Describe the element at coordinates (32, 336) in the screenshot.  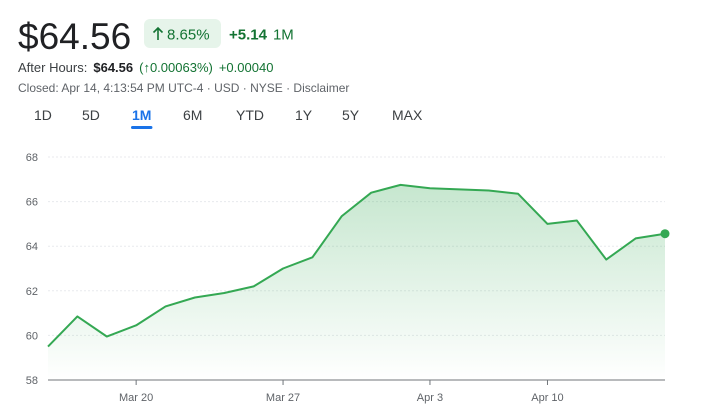
I see `y-tick-label: 60` at that location.